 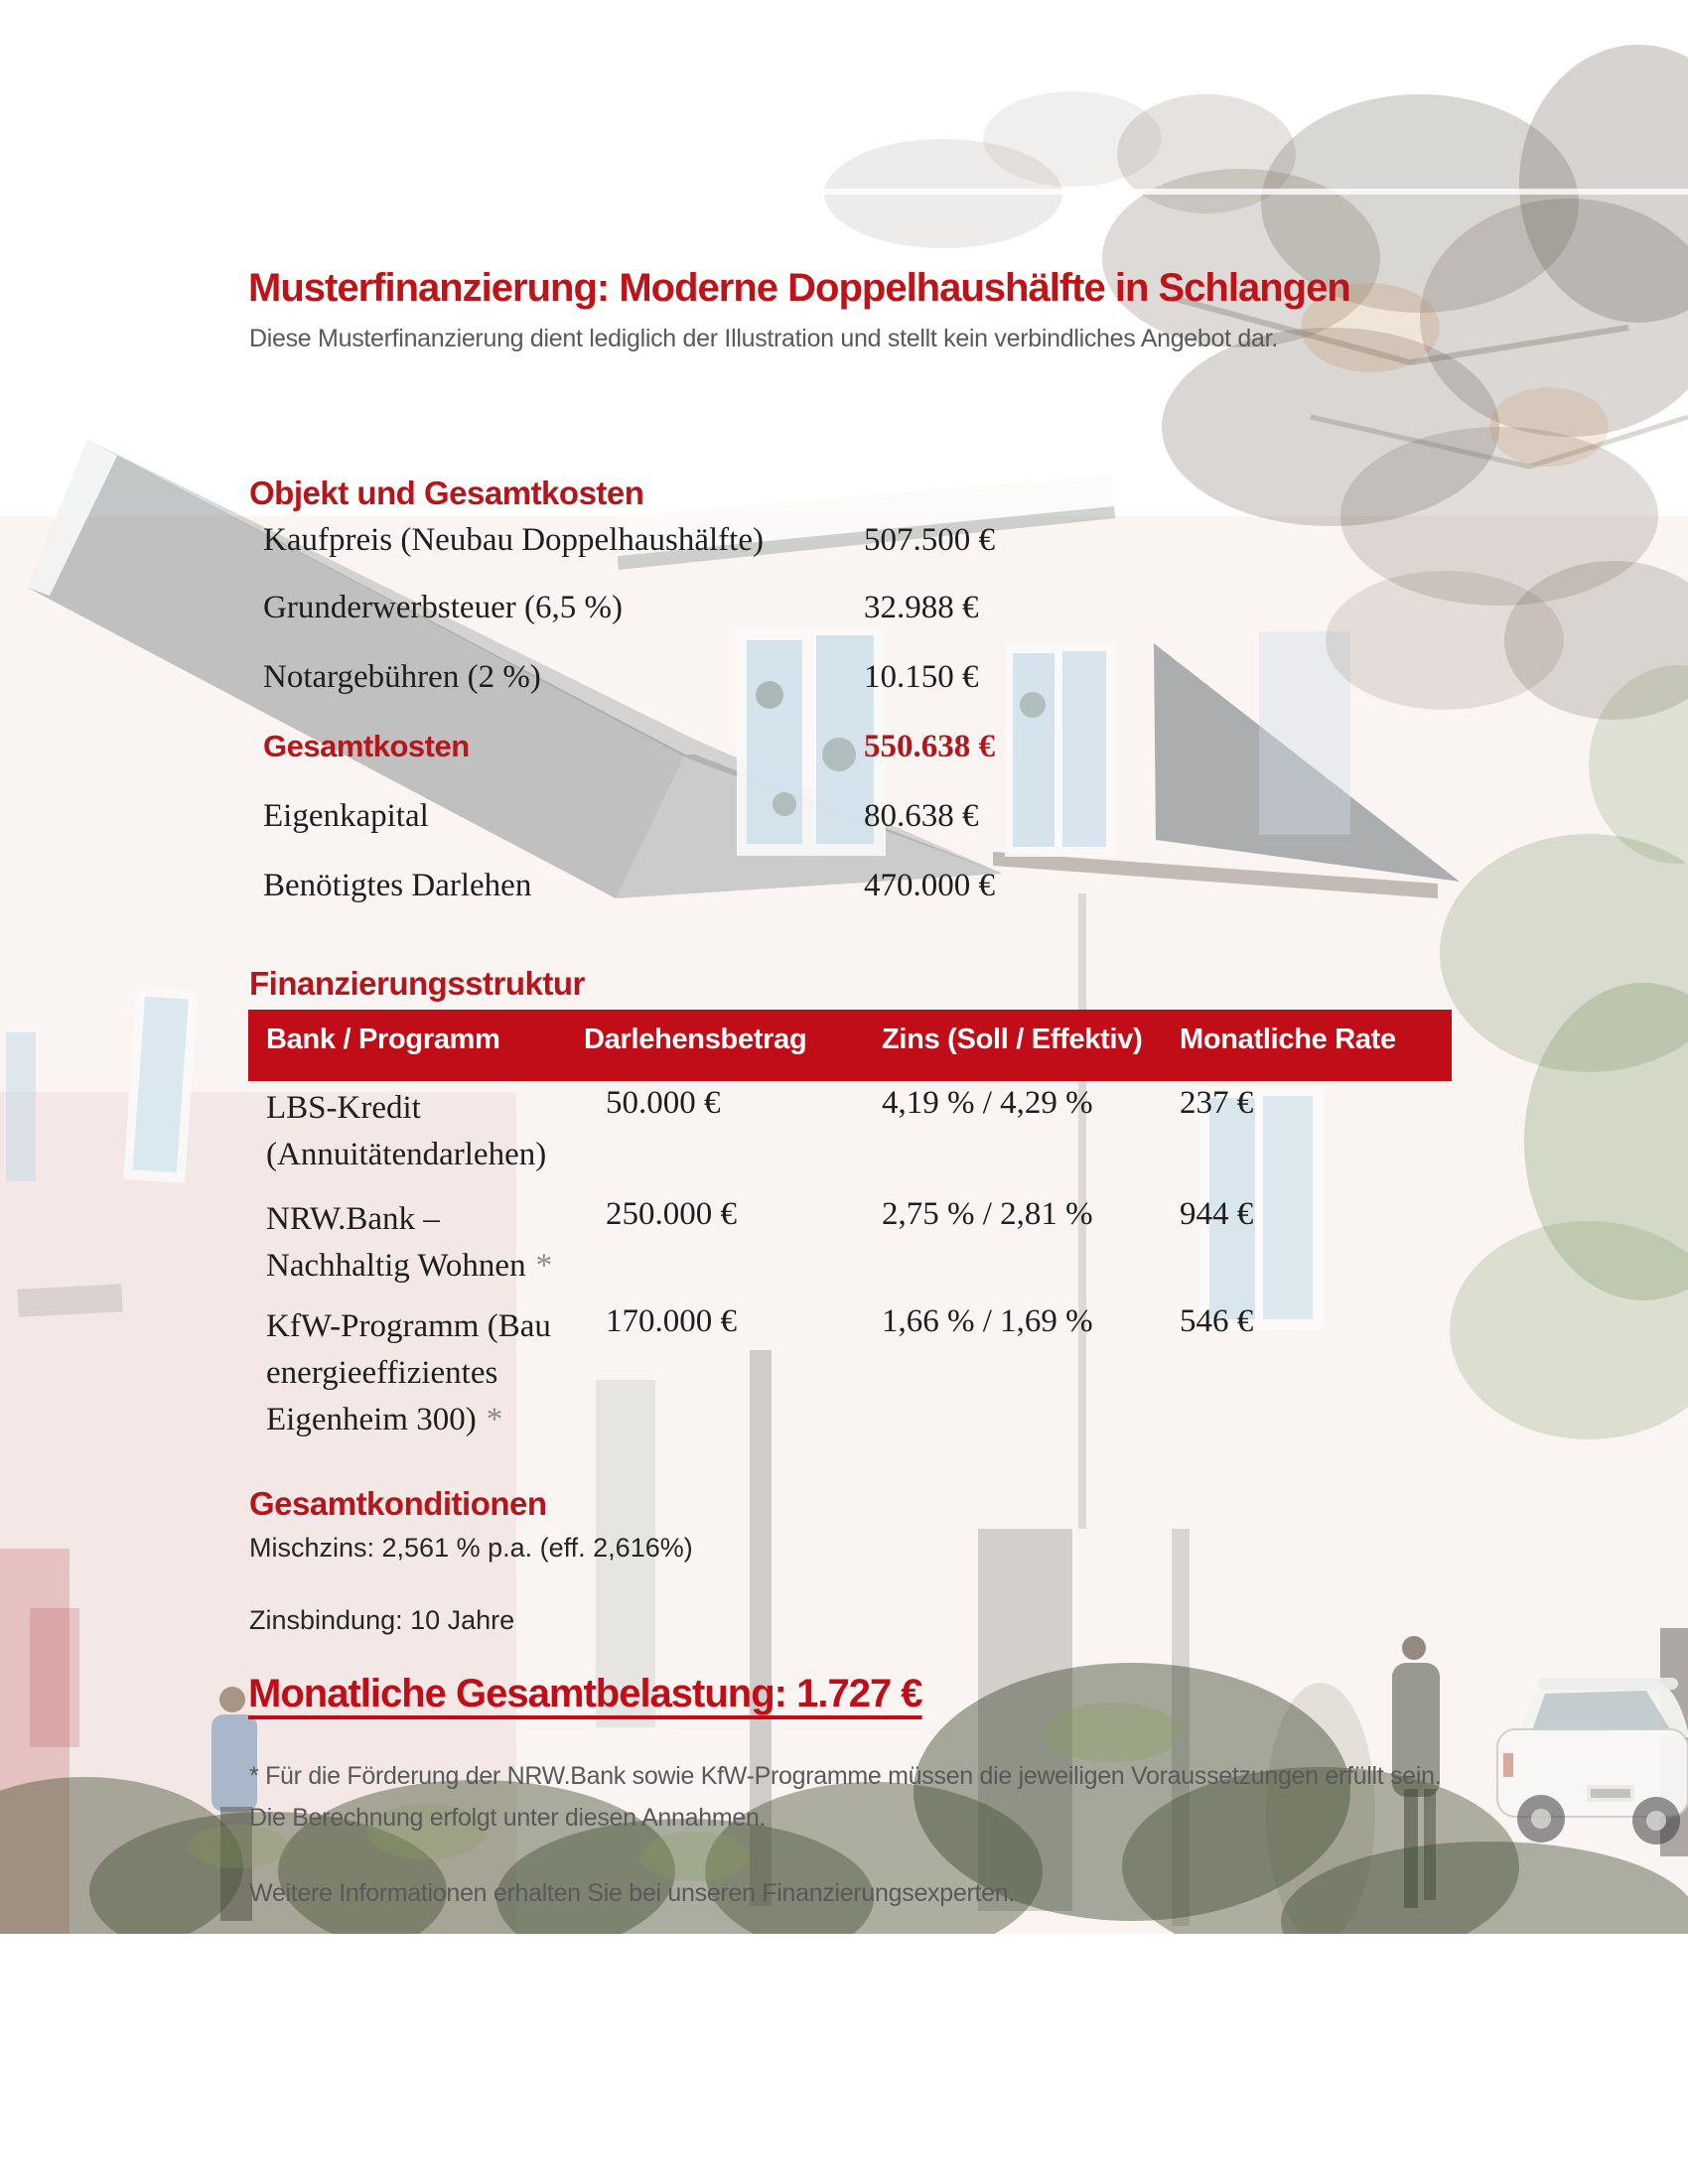 I want to click on cost-label: Grunderwerbsteuer (6,5 %), so click(x=443, y=607).